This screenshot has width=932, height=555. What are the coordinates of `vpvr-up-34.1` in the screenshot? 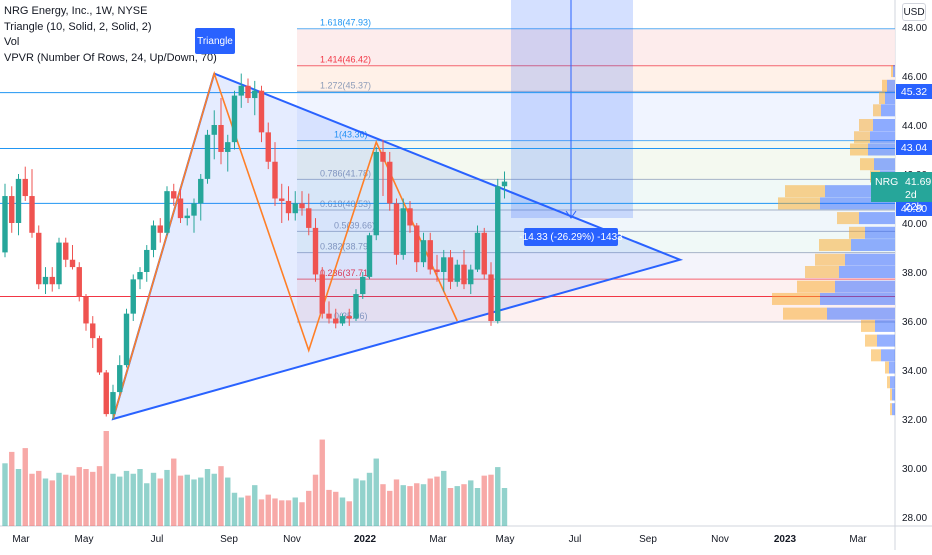 It's located at (892, 367).